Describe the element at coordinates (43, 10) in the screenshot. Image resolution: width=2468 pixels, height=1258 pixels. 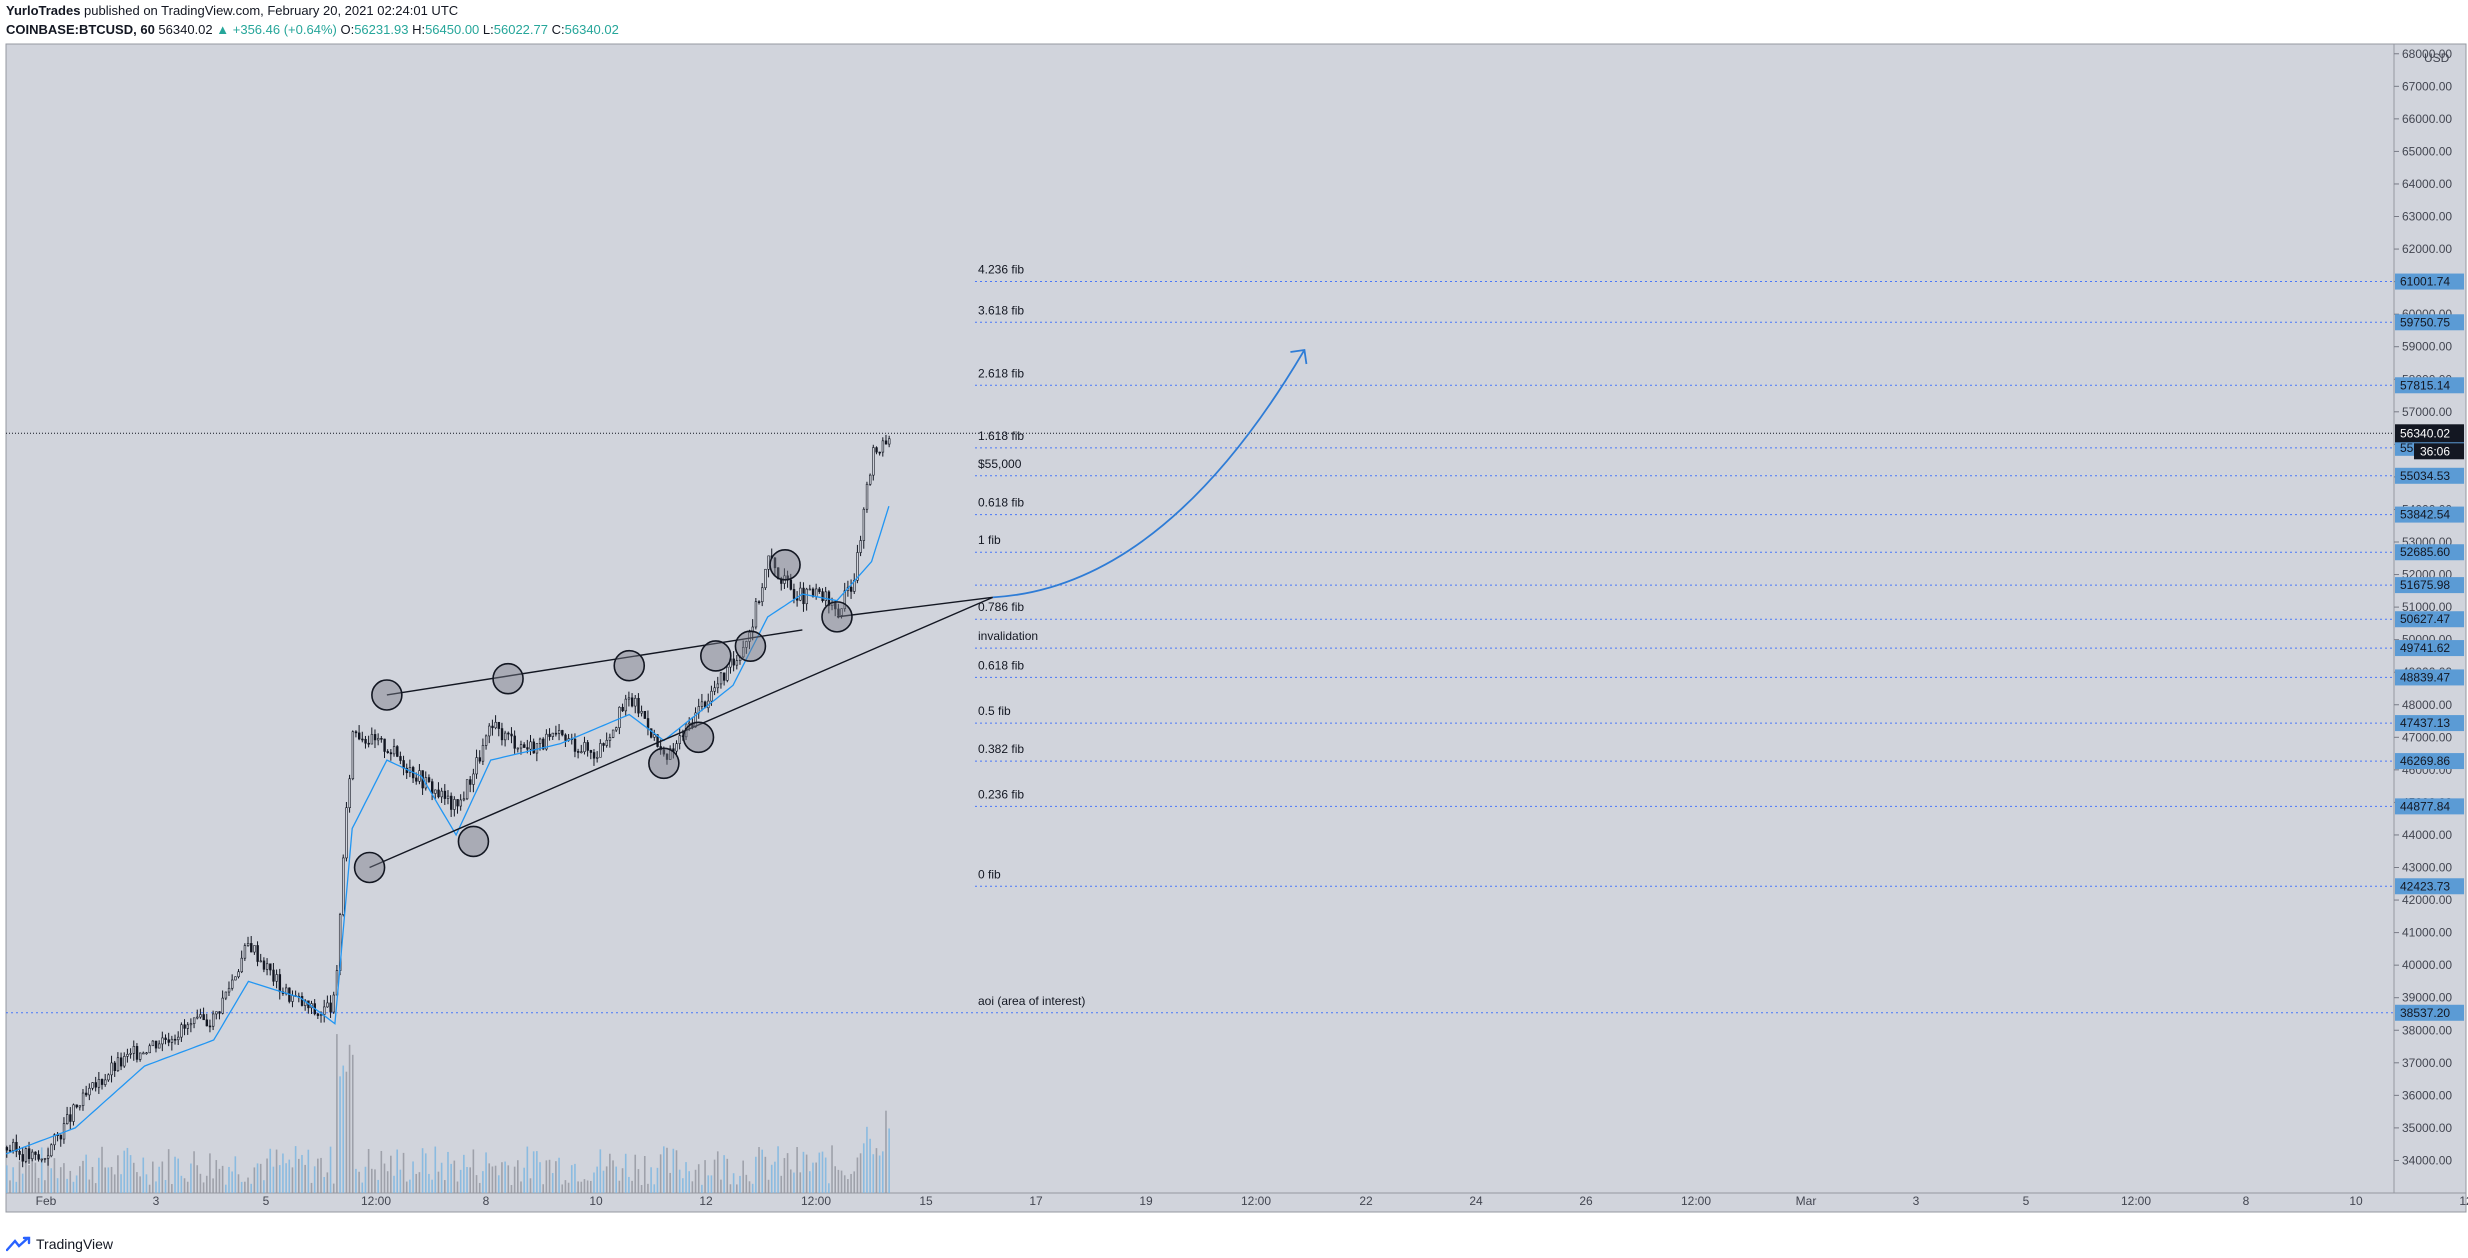
I see `publisher-name: YurloTrades` at that location.